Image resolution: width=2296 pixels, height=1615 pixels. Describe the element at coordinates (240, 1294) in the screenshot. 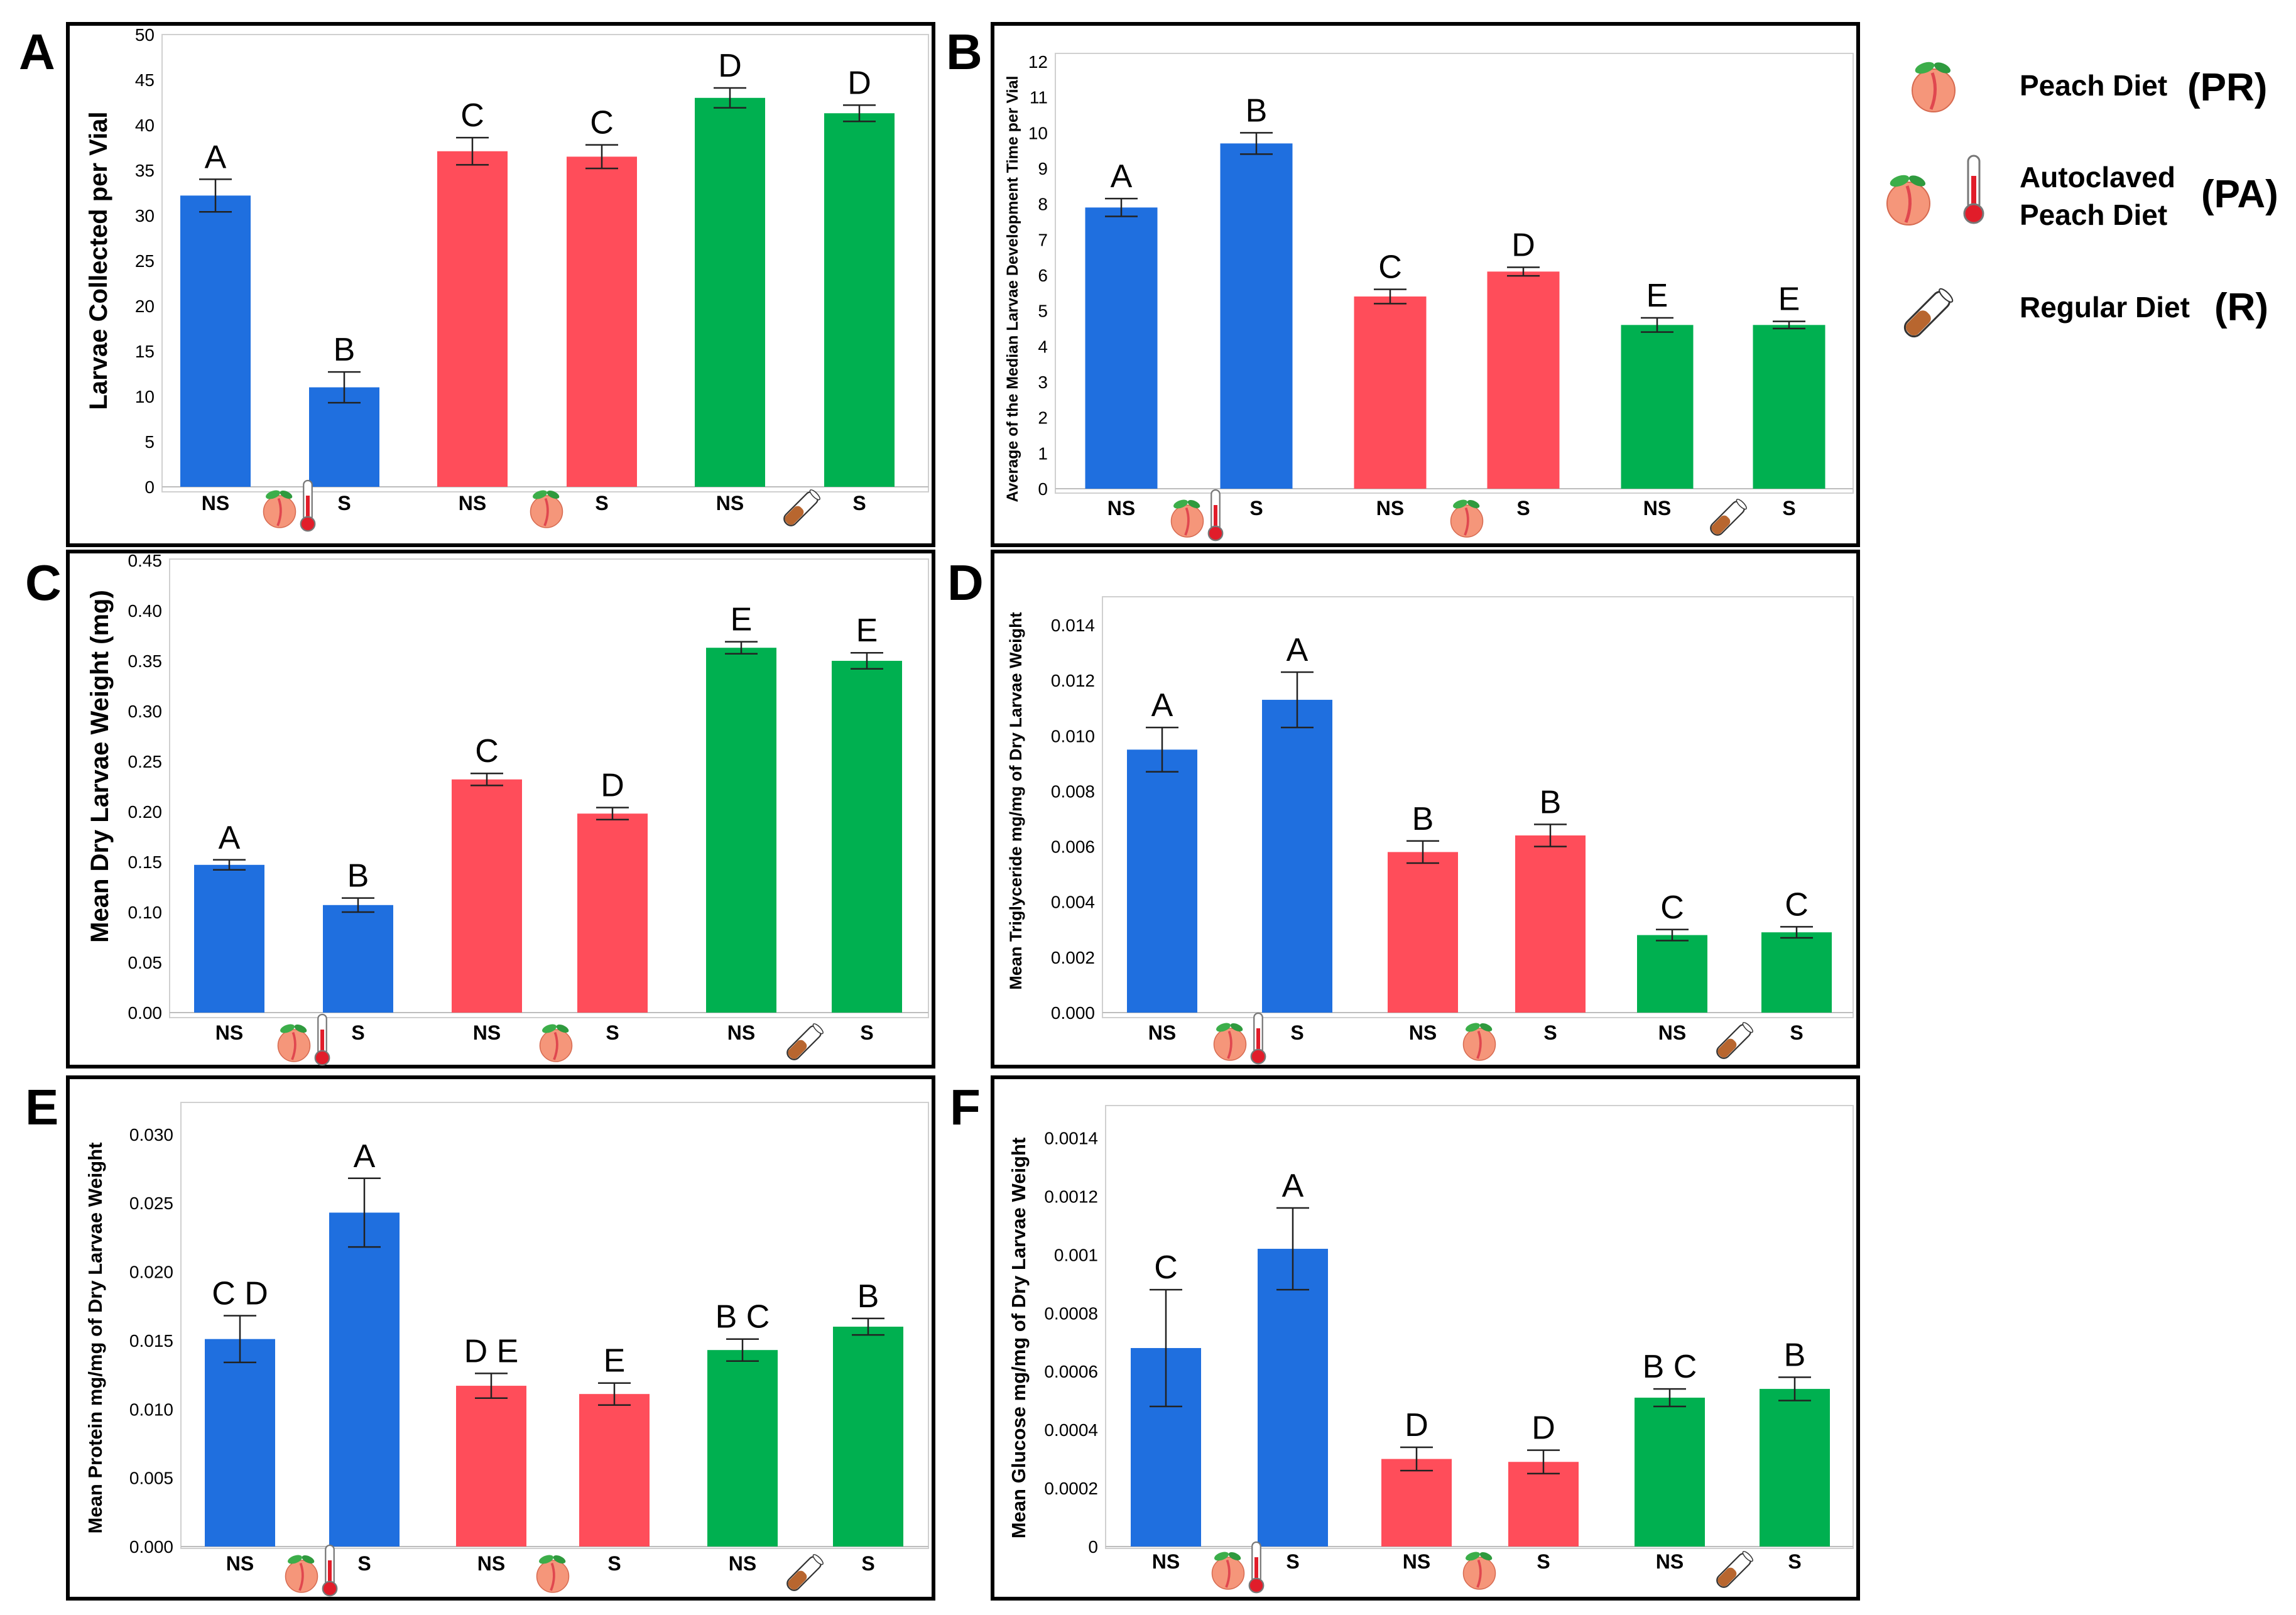

I see `significance-label: C D` at that location.